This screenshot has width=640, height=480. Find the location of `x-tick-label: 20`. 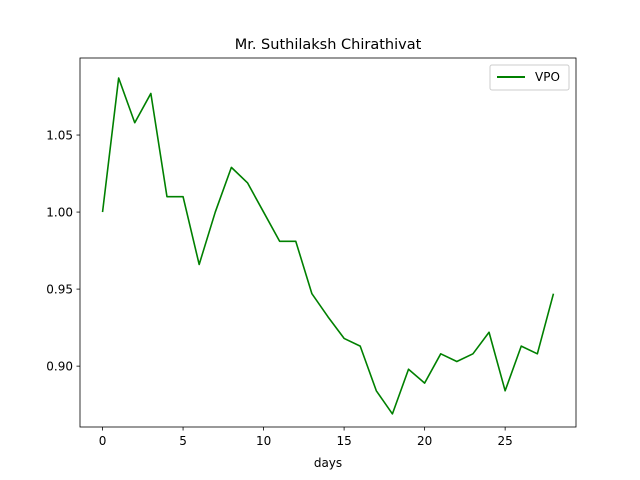

x-tick-label: 20 is located at coordinates (424, 441).